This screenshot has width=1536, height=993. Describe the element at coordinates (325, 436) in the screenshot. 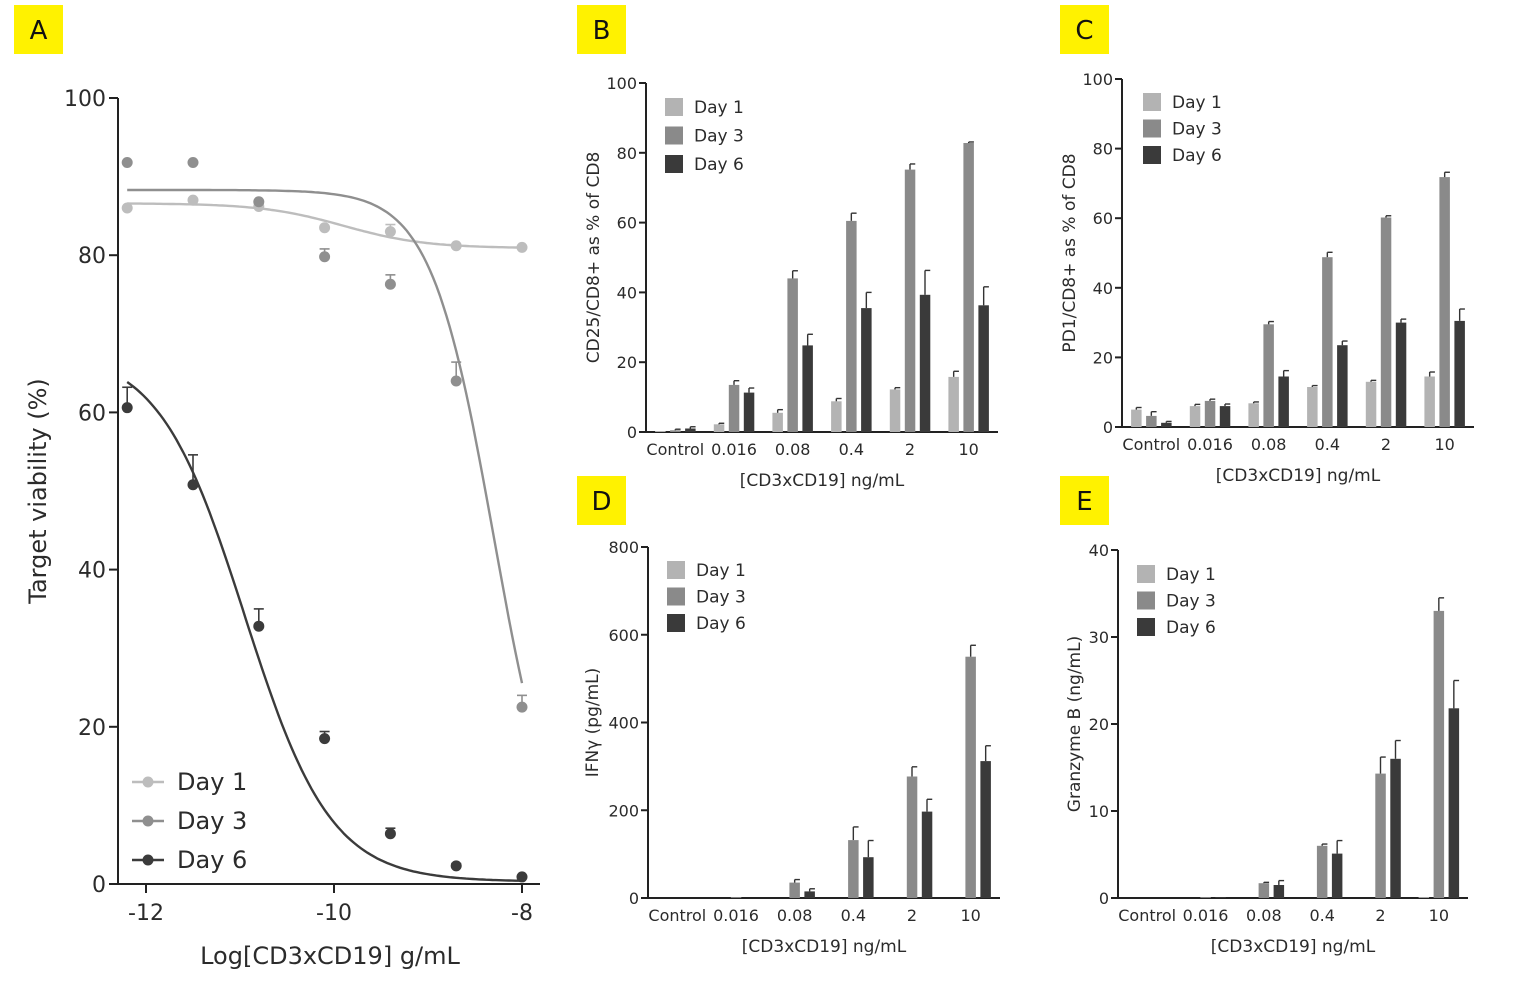

I see `fit-curve` at that location.